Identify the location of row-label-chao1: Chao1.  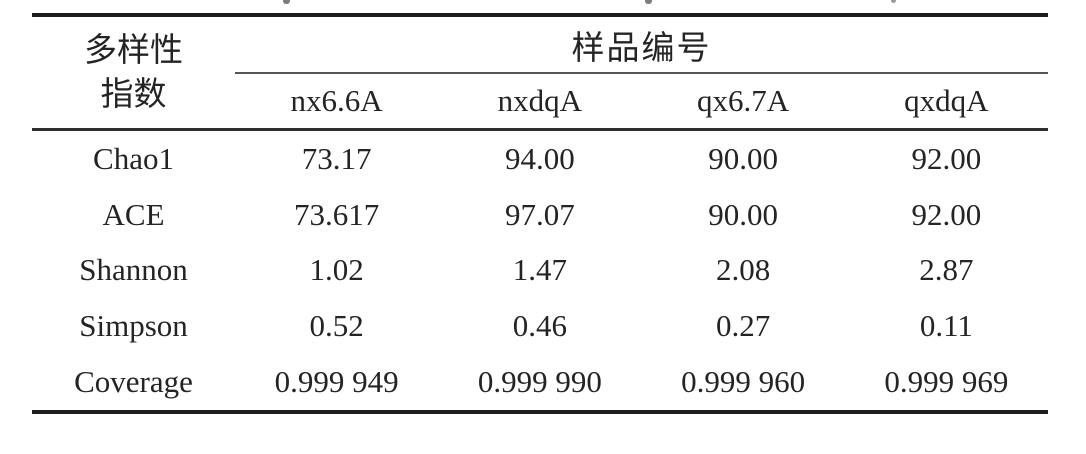
(133, 158).